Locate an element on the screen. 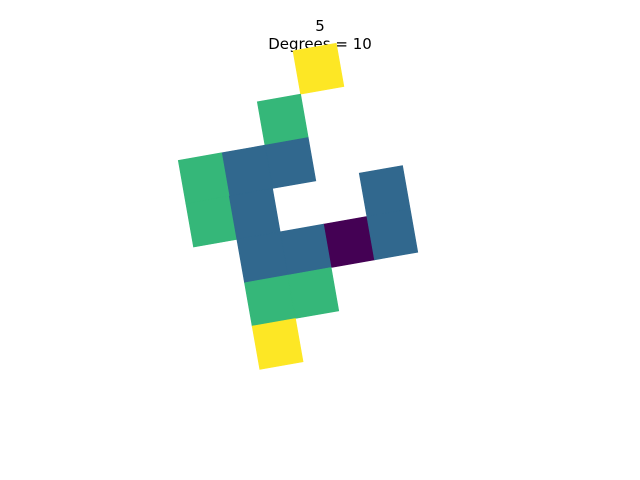  title-index: 5 is located at coordinates (320, 26).